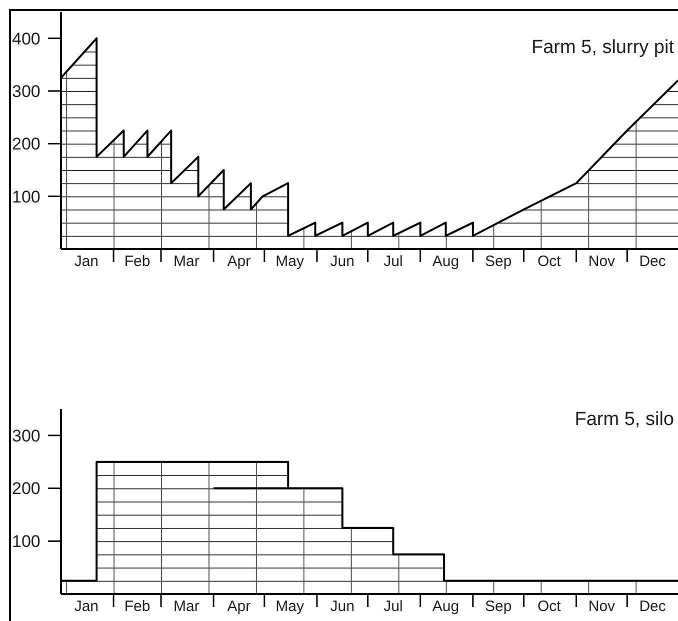  What do you see at coordinates (26, 38) in the screenshot?
I see `y-tick-label: 400` at bounding box center [26, 38].